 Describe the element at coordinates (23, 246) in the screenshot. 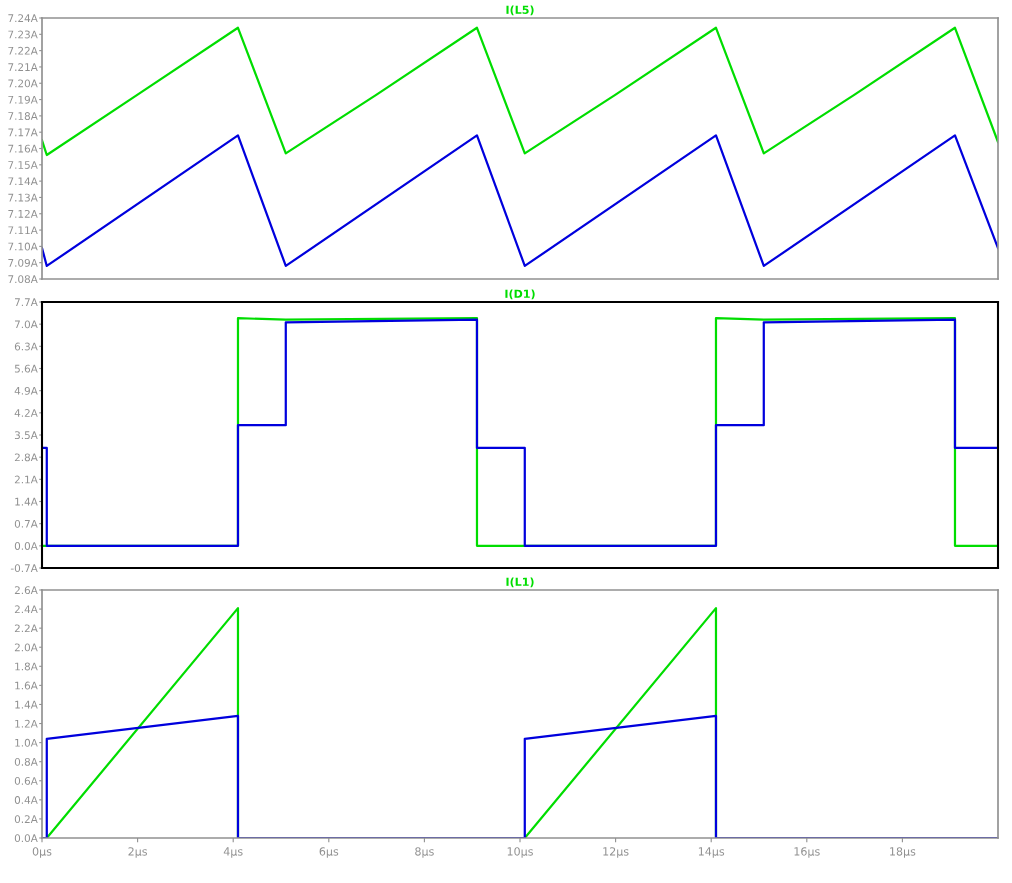

I see `y-tick-label: 7.10A` at that location.